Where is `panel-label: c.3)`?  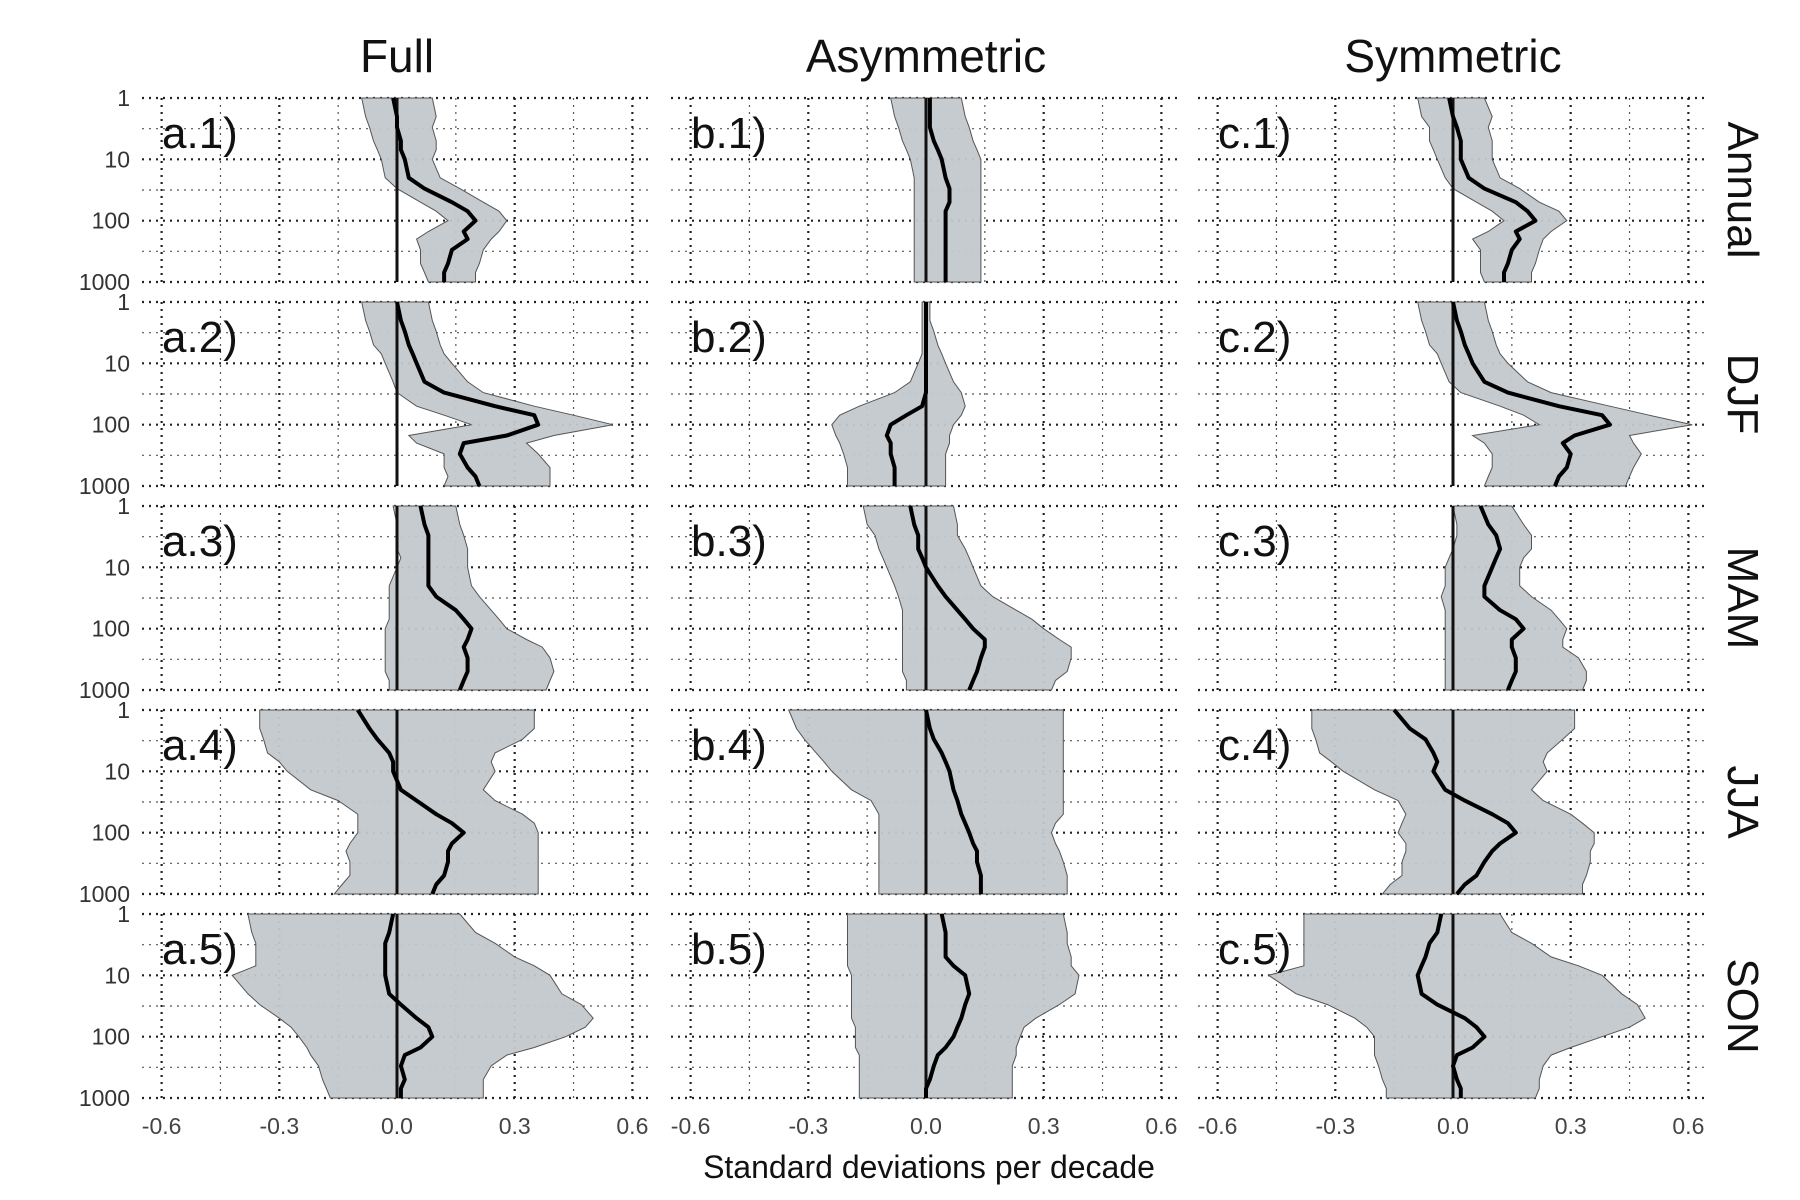 panel-label: c.3) is located at coordinates (1254, 541).